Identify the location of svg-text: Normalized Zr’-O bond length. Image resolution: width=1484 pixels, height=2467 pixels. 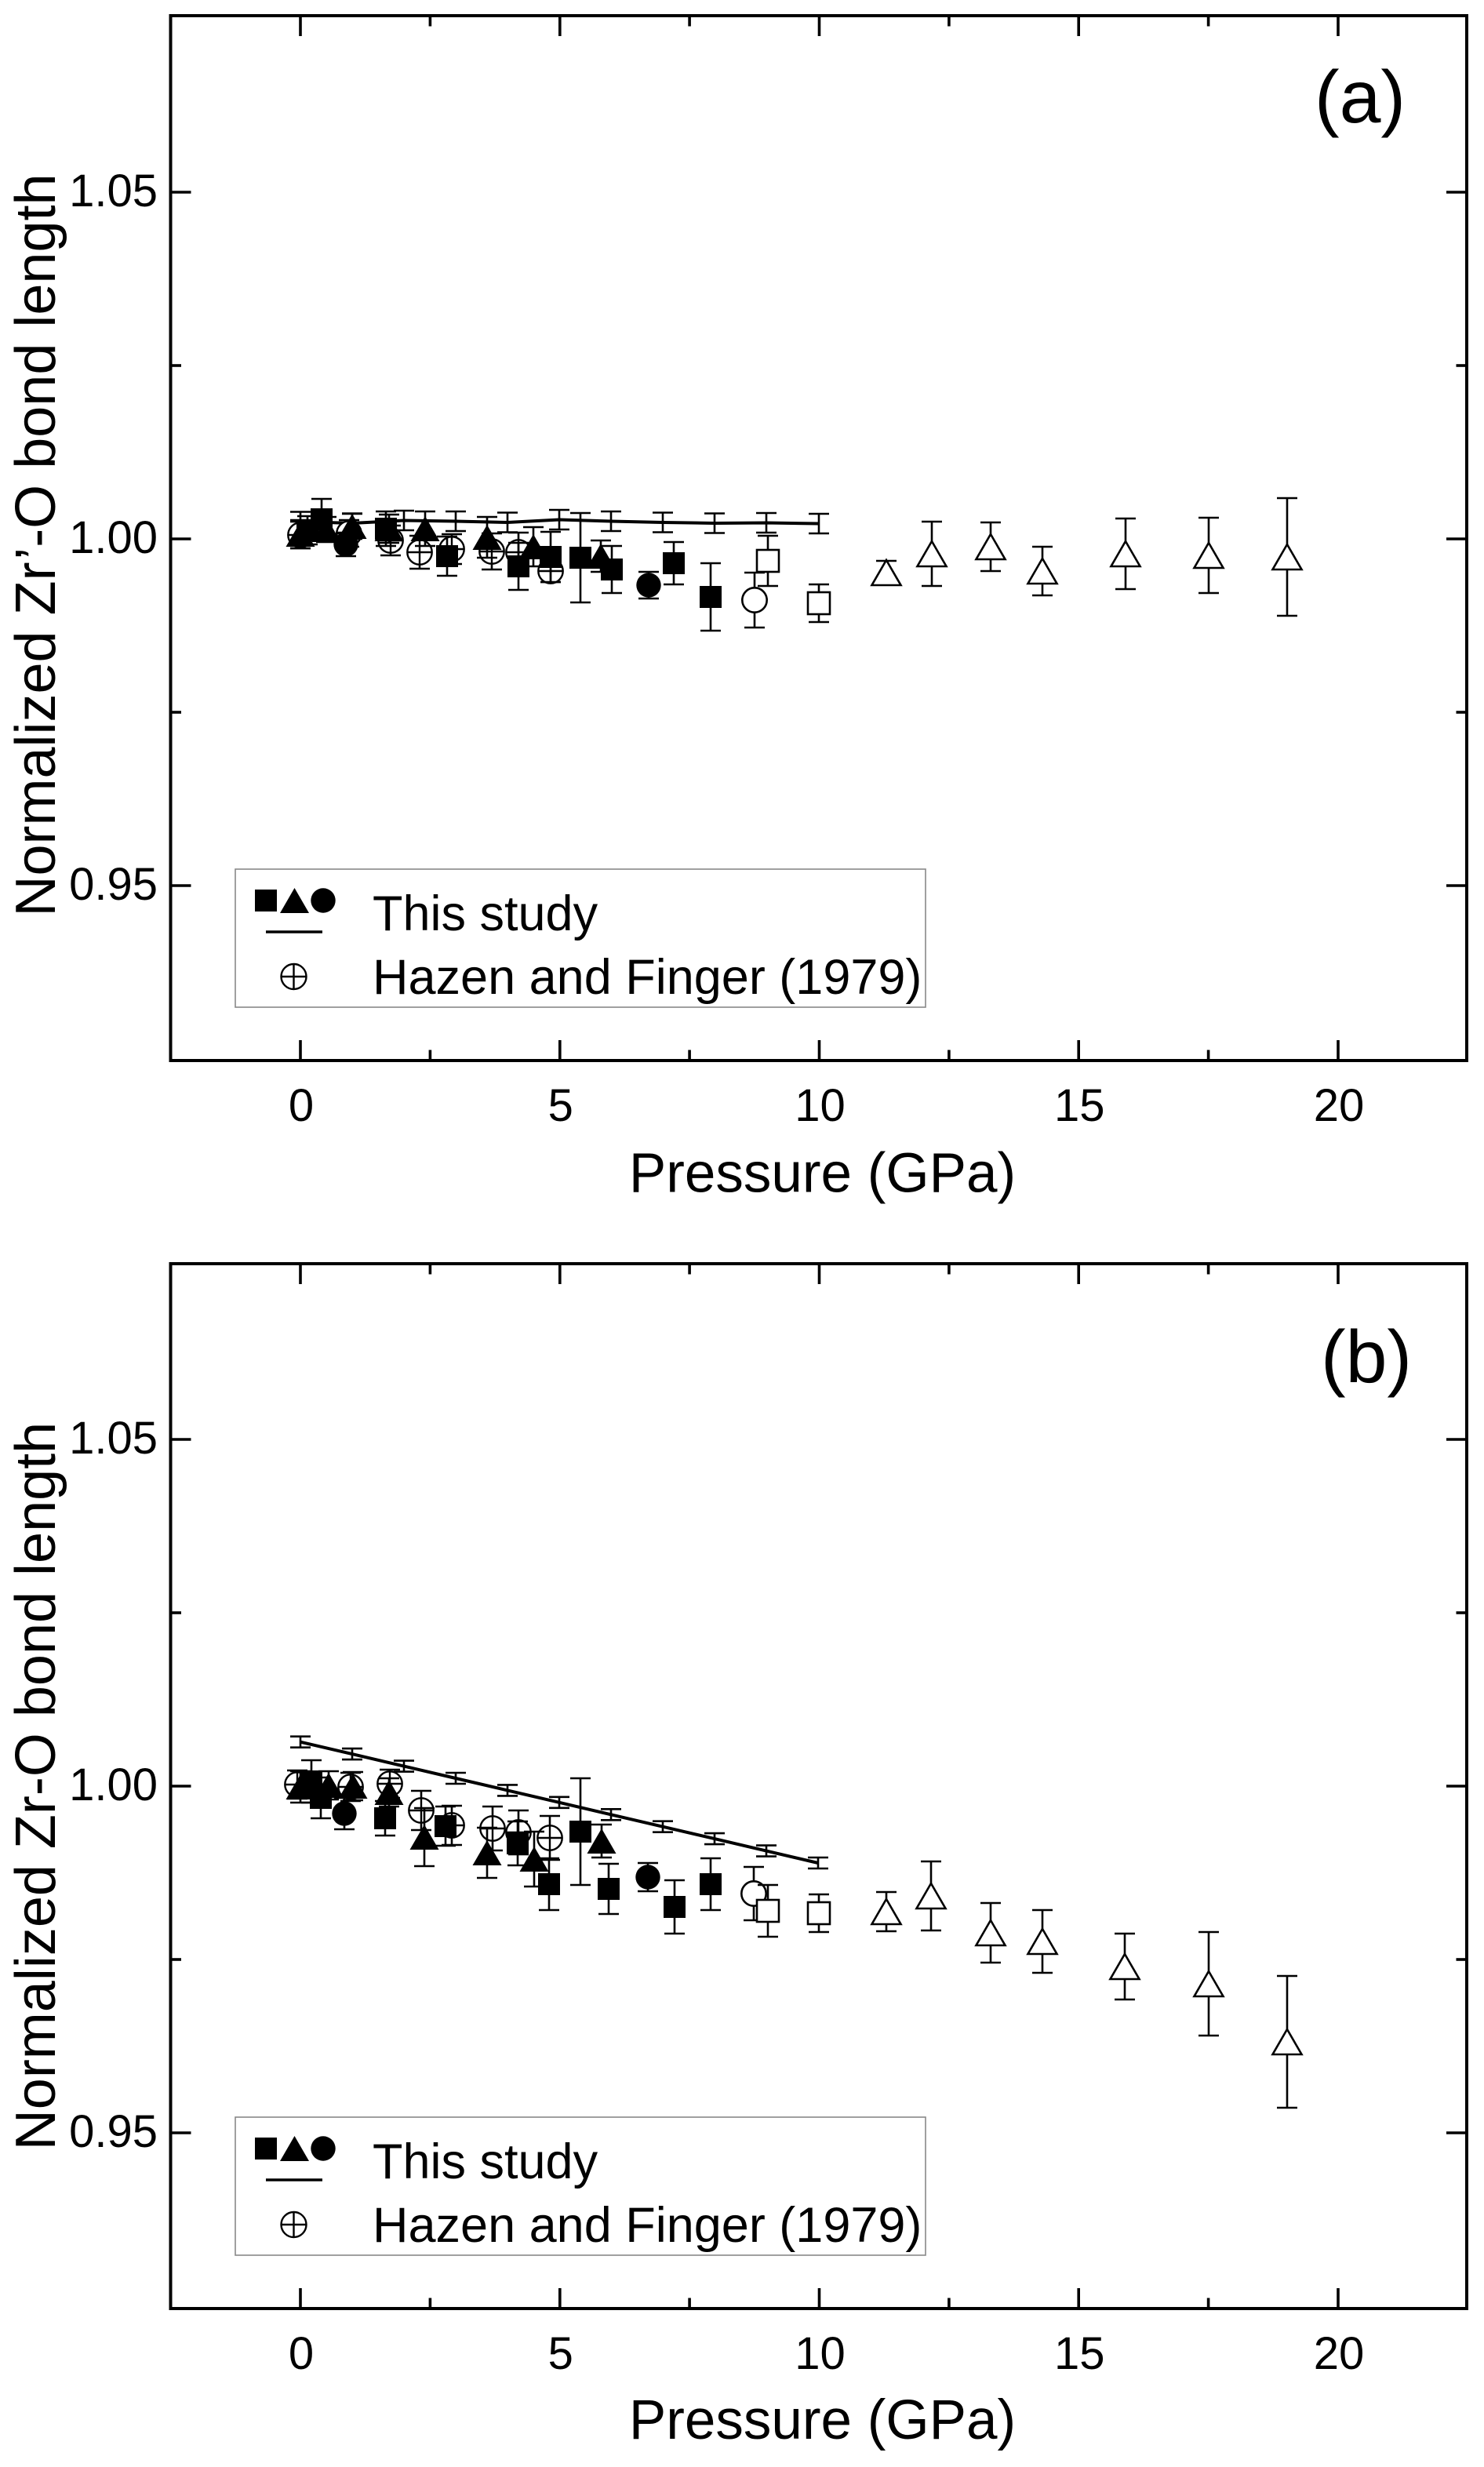
(36, 544).